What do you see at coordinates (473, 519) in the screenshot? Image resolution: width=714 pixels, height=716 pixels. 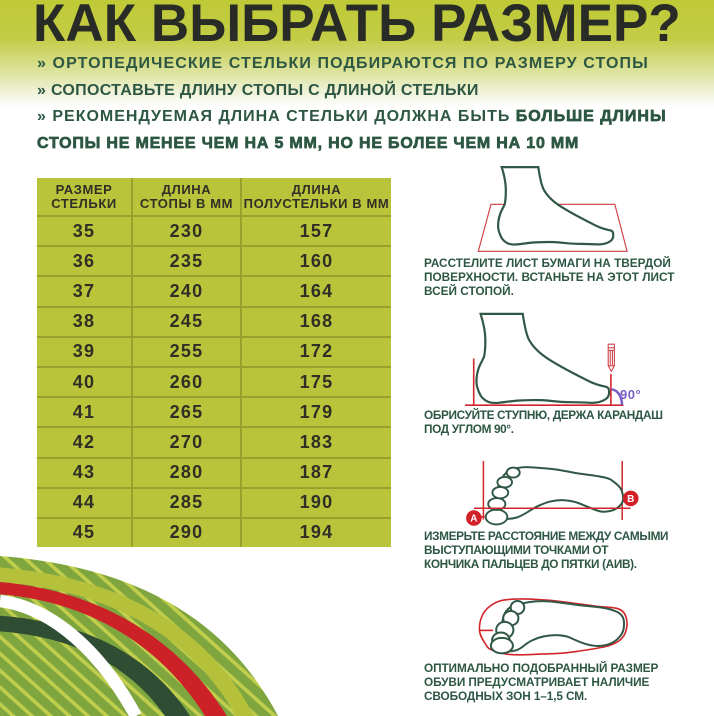 I see `svg-text: A` at bounding box center [473, 519].